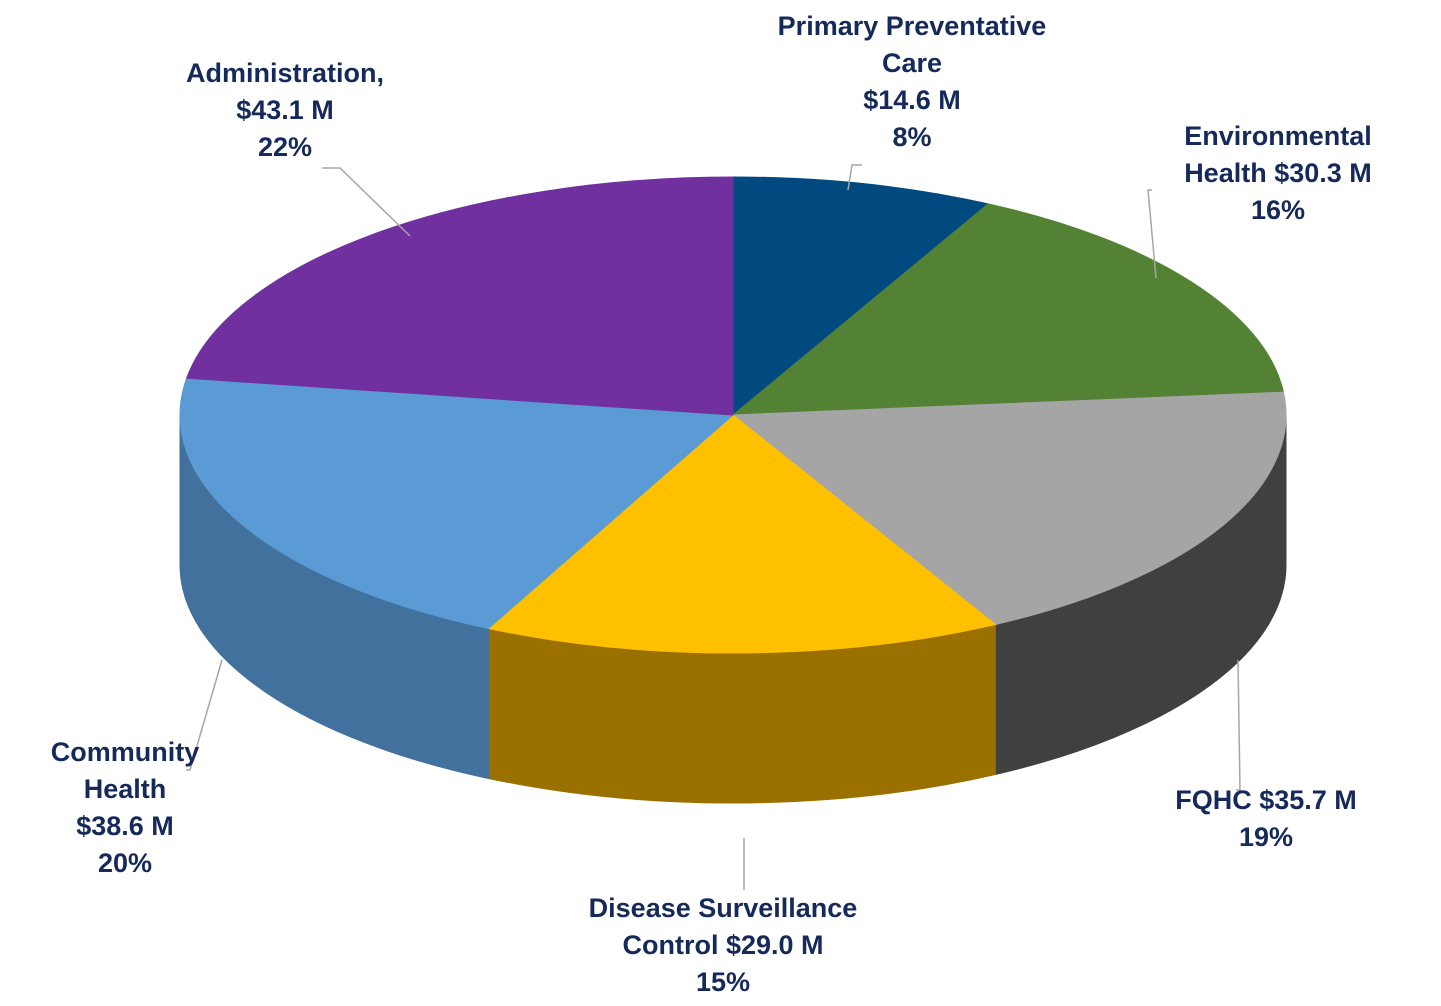 This screenshot has height=1006, width=1441. I want to click on percent-label: 16%, so click(1278, 210).